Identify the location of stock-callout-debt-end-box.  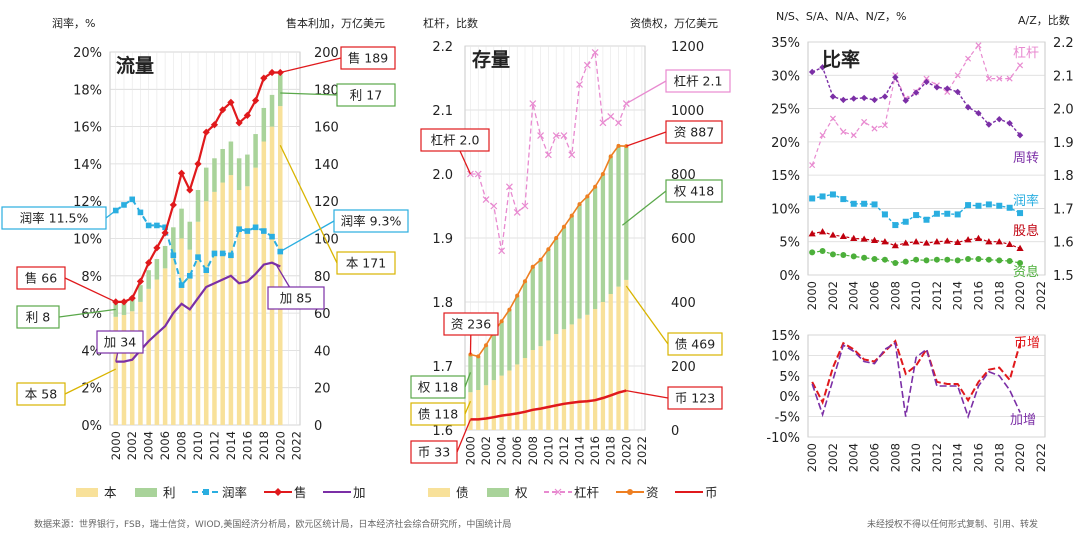
(695, 344).